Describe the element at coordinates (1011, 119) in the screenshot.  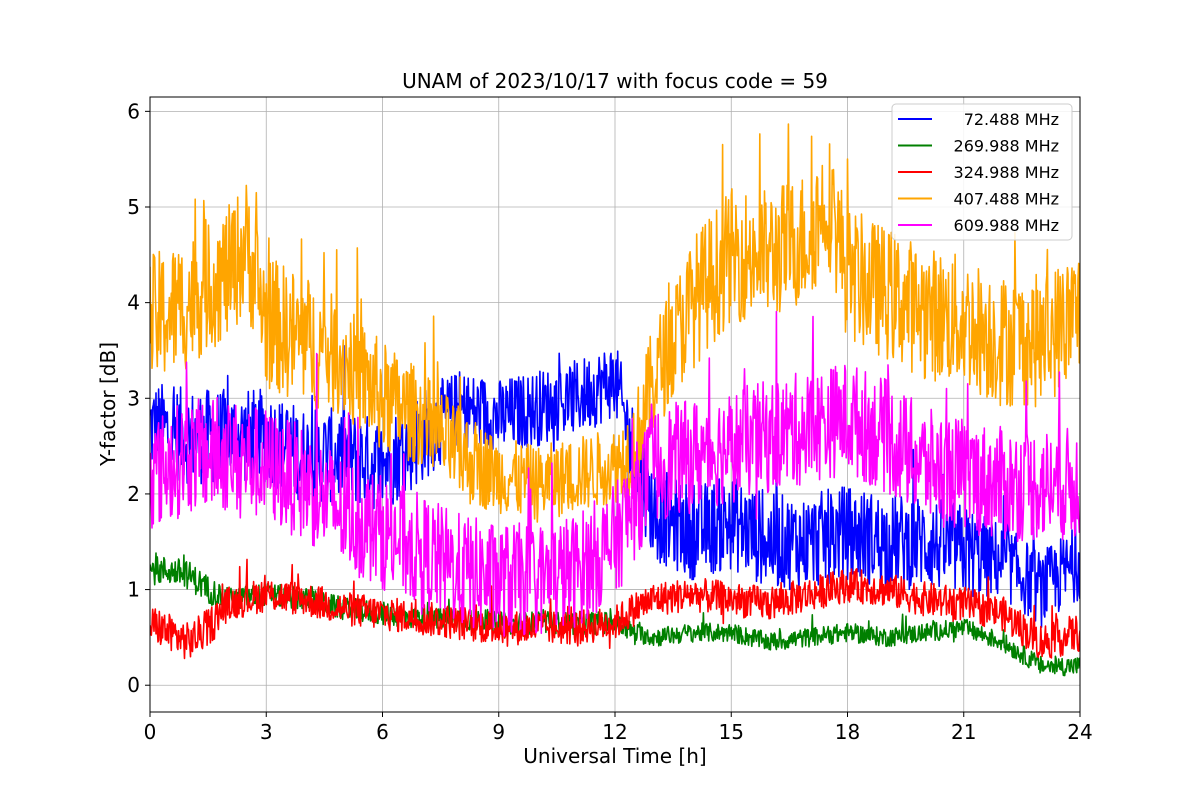
I see `legend-label: 72.488 MHz` at that location.